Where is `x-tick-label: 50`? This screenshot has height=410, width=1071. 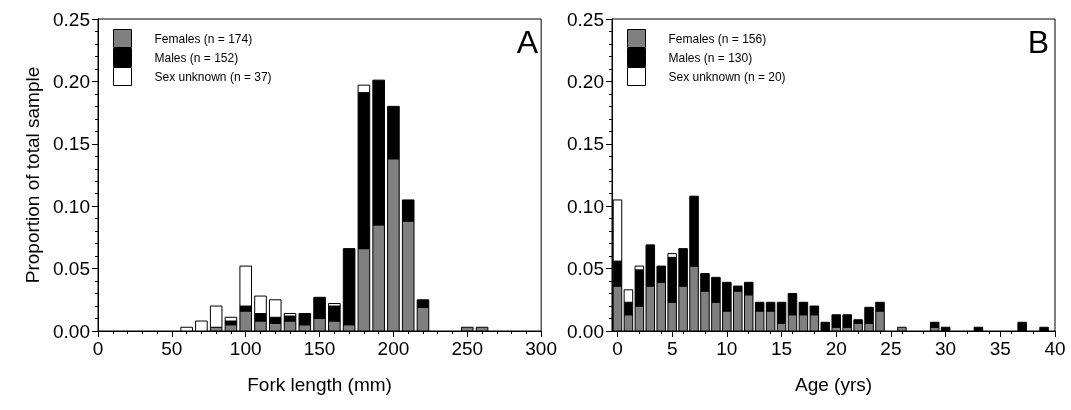
x-tick-label: 50 is located at coordinates (172, 348).